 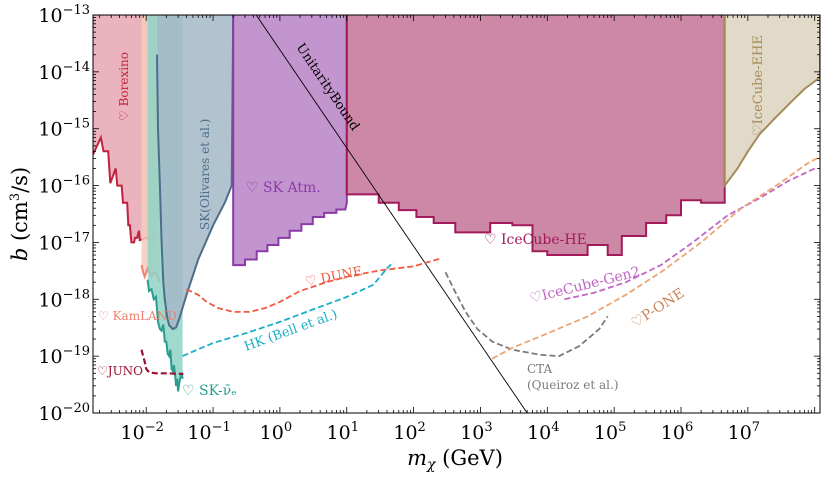 I want to click on x-tick-label: 10⁵, so click(x=610, y=432).